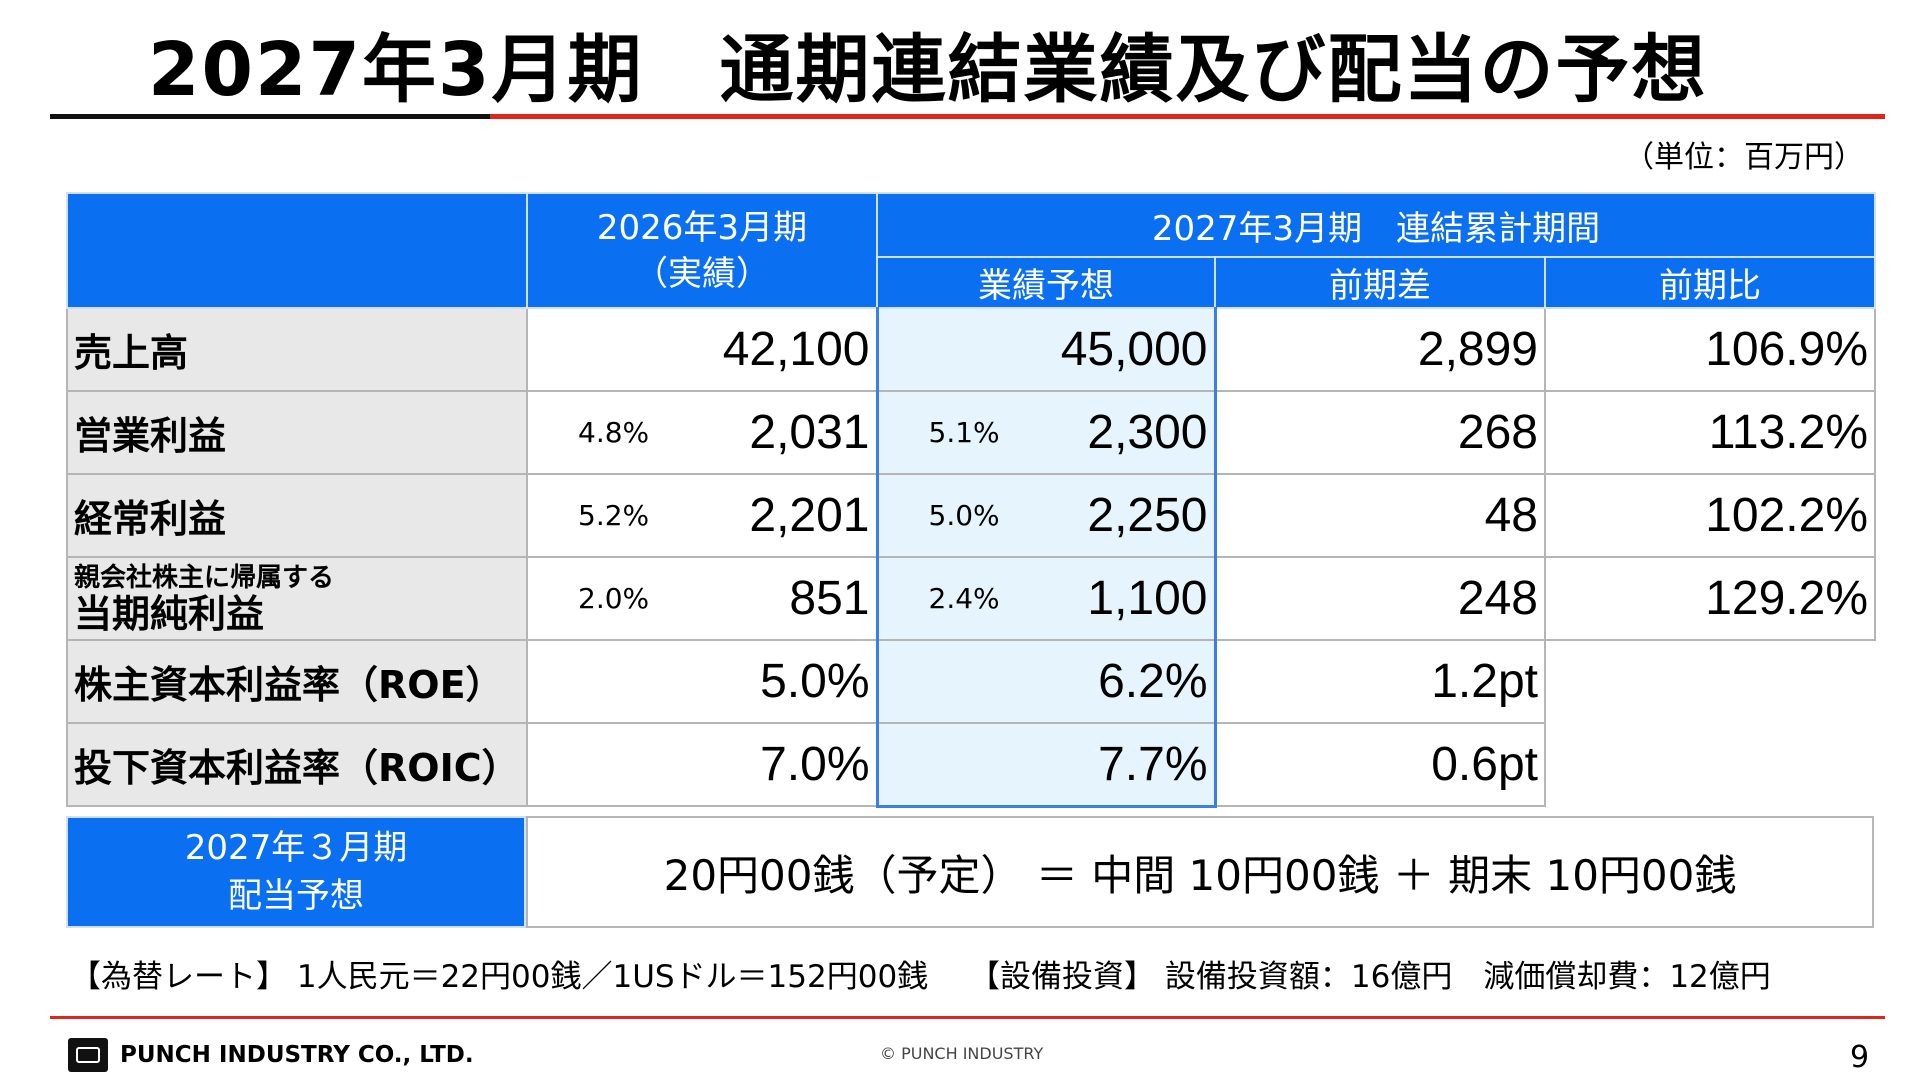  I want to click on table-row: 経常利益 5.2% 2,201 5.0% 2,250 48 102.2%, so click(971, 515).